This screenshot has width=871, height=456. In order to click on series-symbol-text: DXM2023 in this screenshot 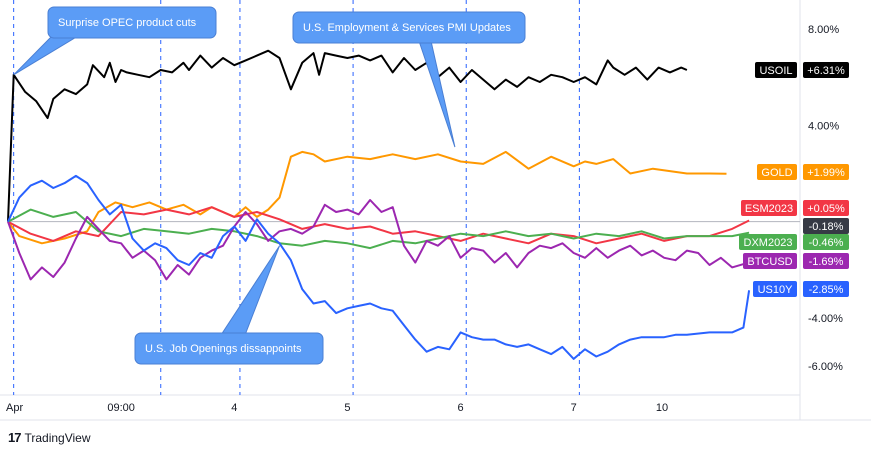, I will do `click(768, 243)`.